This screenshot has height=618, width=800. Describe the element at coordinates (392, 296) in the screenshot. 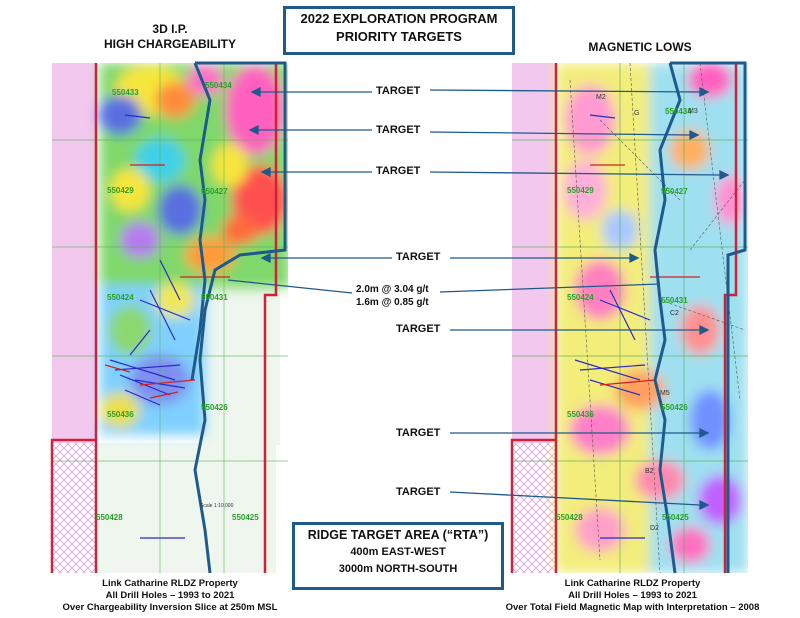

I see `drill-intercepts: 2.0m @ 3.04 g/t 1.6m @ 0.85 g/t` at that location.